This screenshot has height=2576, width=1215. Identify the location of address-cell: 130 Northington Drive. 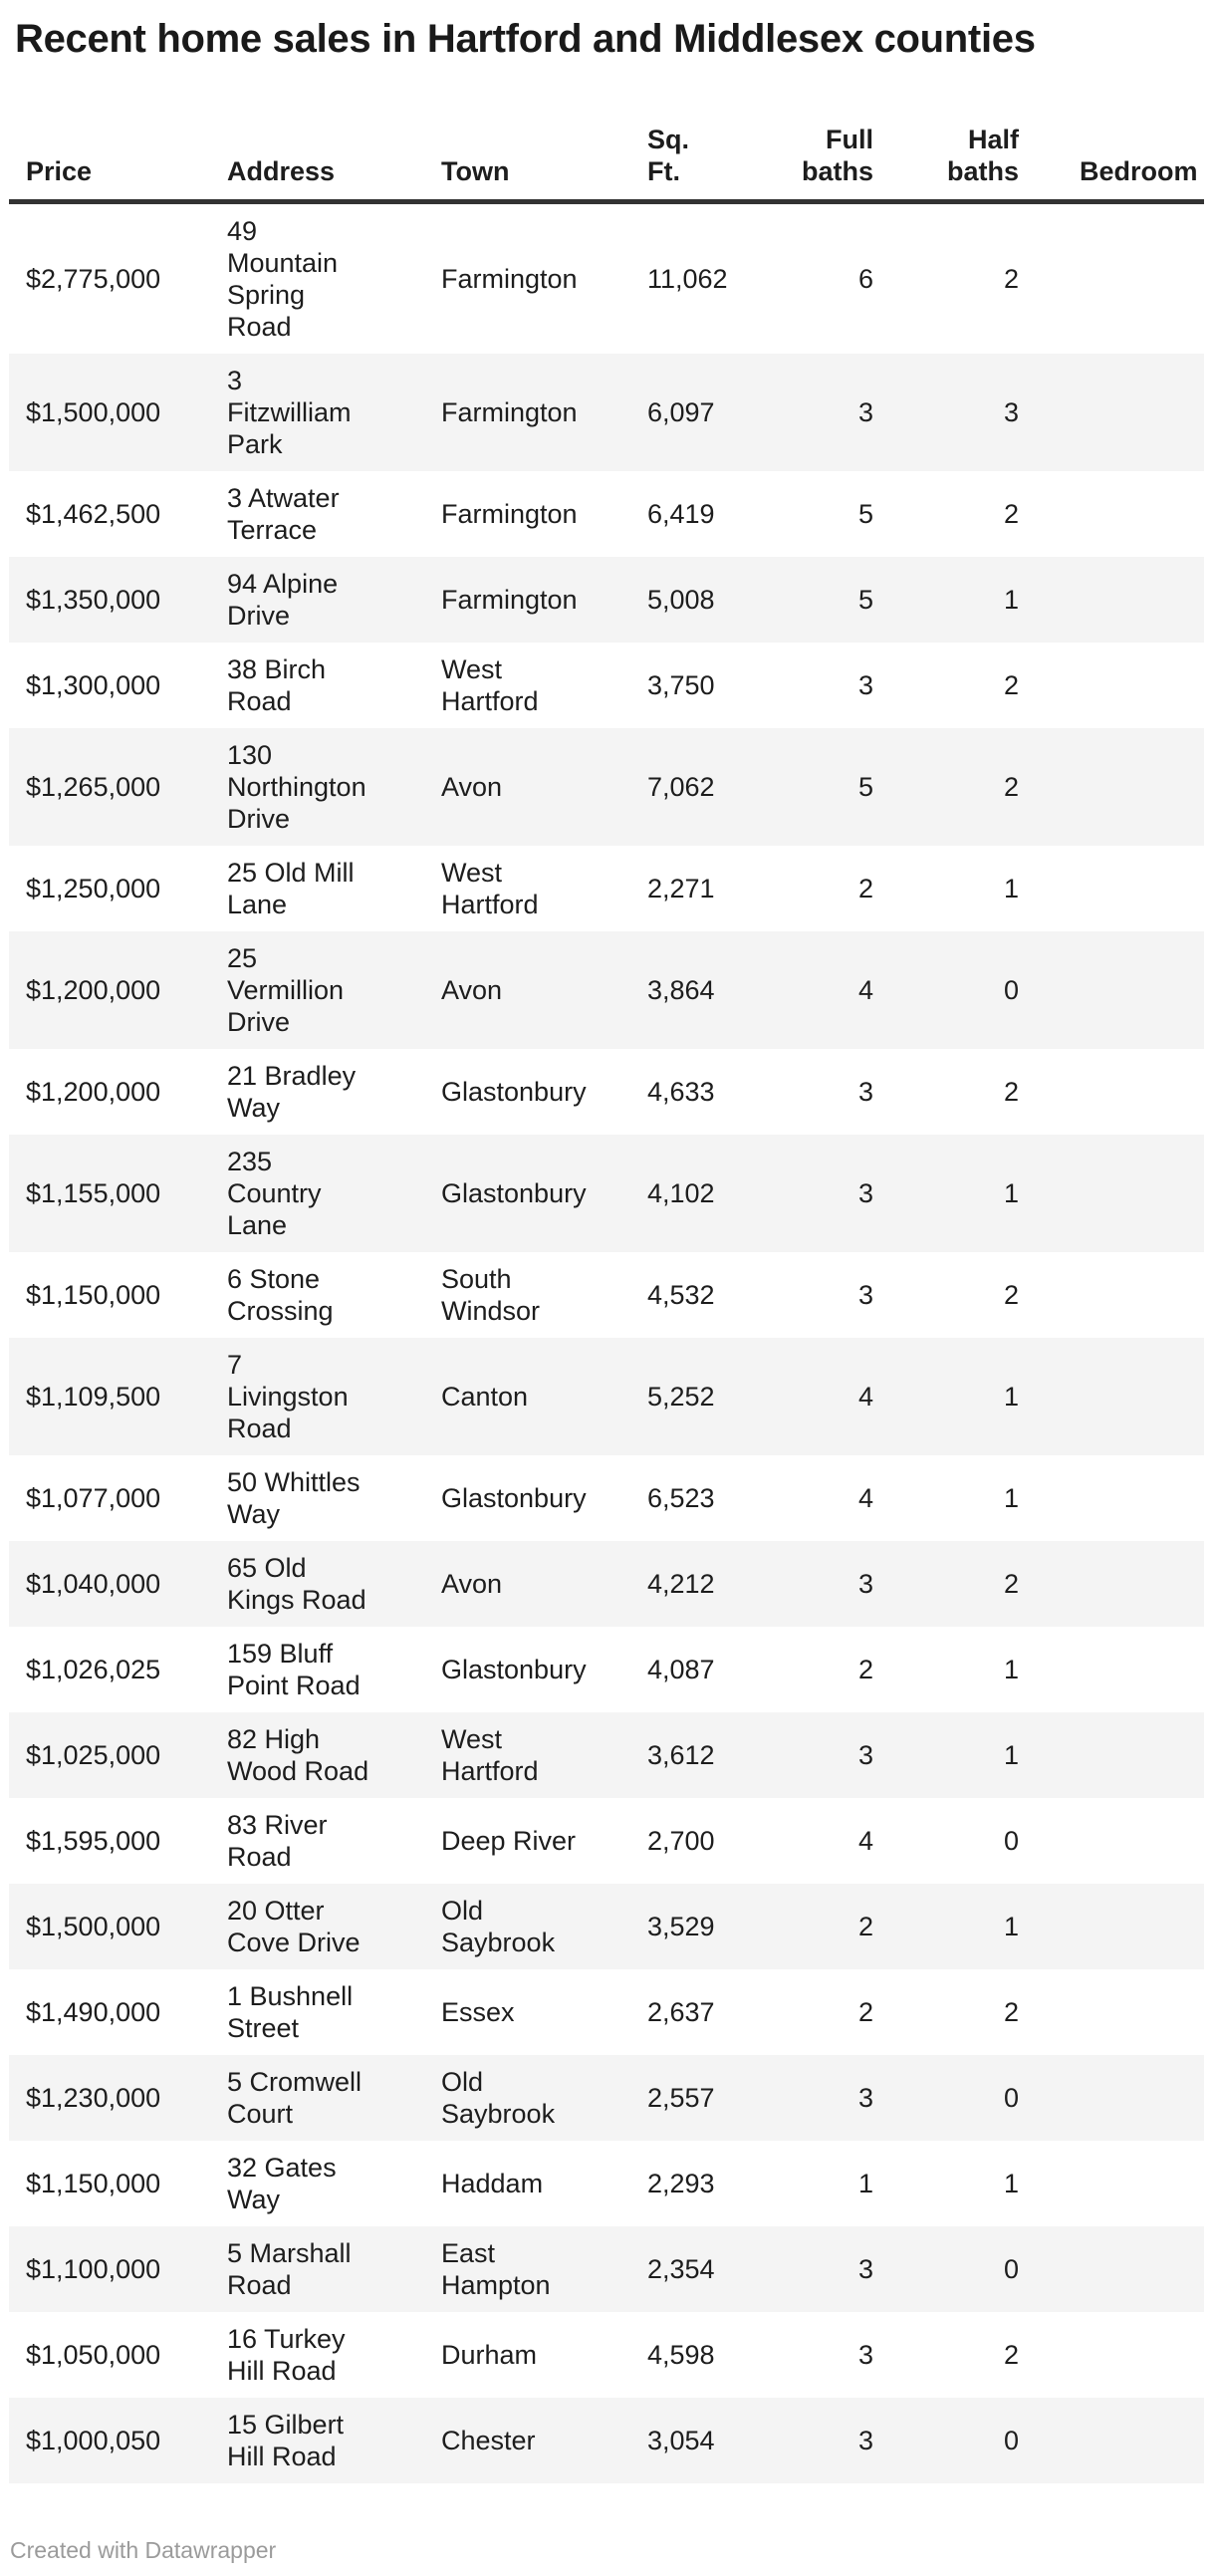
(297, 787).